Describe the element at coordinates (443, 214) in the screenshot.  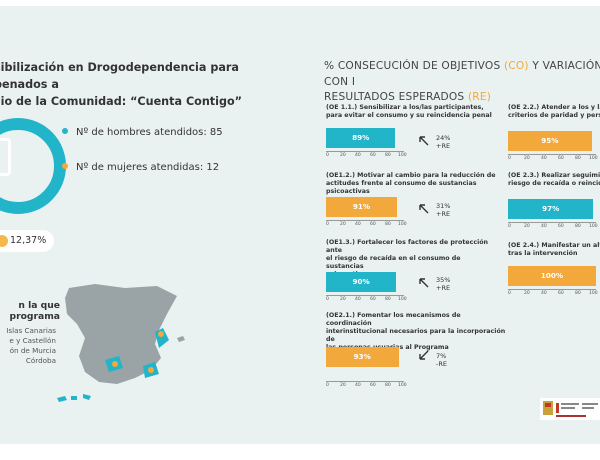
I see `variation-re: +RE` at that location.